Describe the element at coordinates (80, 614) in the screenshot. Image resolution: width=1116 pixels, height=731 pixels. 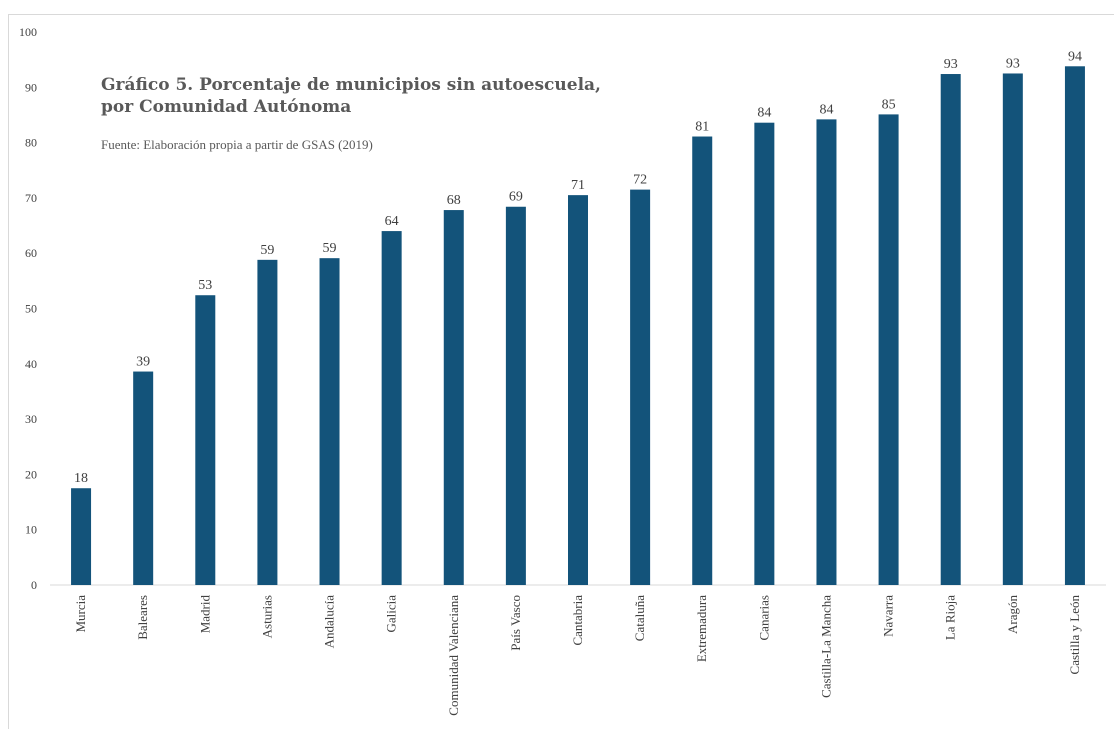
I see `x-tick-label: Murcia` at that location.